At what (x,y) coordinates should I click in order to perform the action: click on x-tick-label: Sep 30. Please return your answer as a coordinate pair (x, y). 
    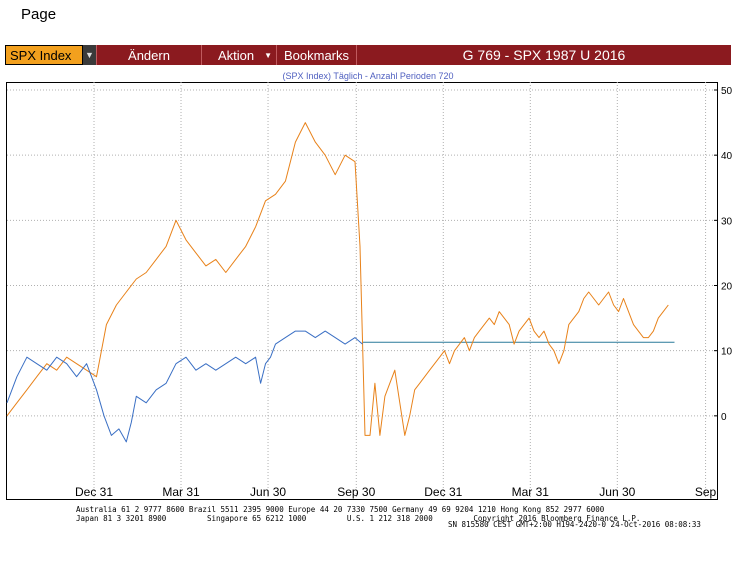
    Looking at the image, I should click on (356, 492).